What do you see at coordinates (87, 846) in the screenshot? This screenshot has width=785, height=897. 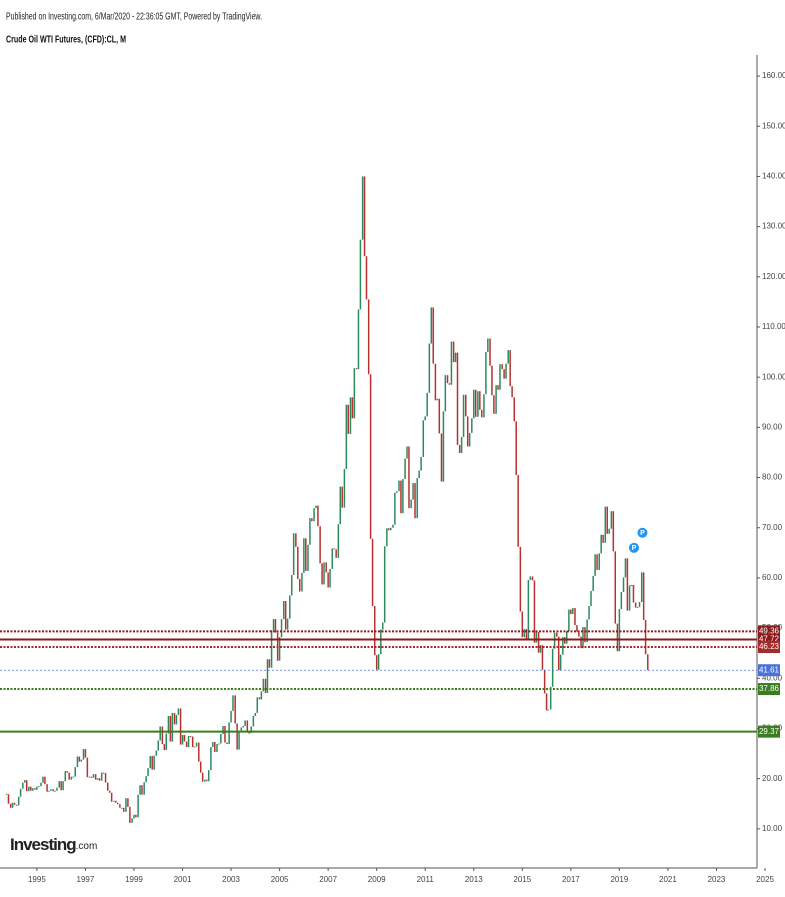 I see `logo-suffix: .com` at bounding box center [87, 846].